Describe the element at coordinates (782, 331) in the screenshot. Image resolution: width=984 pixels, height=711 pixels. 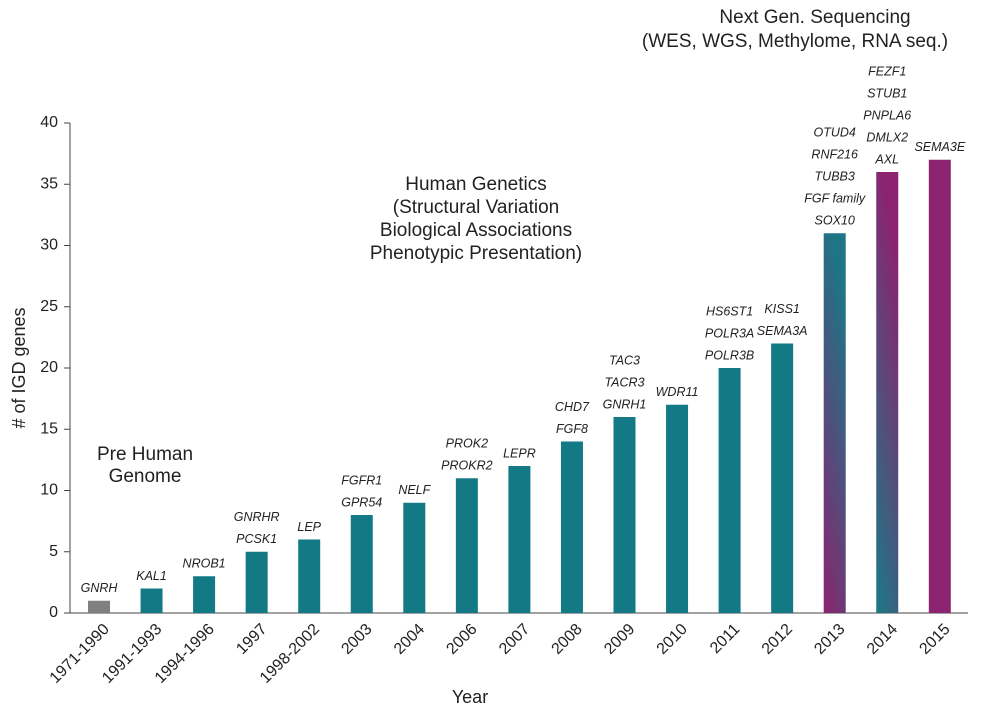
I see `gene-label: SEMA3A` at that location.